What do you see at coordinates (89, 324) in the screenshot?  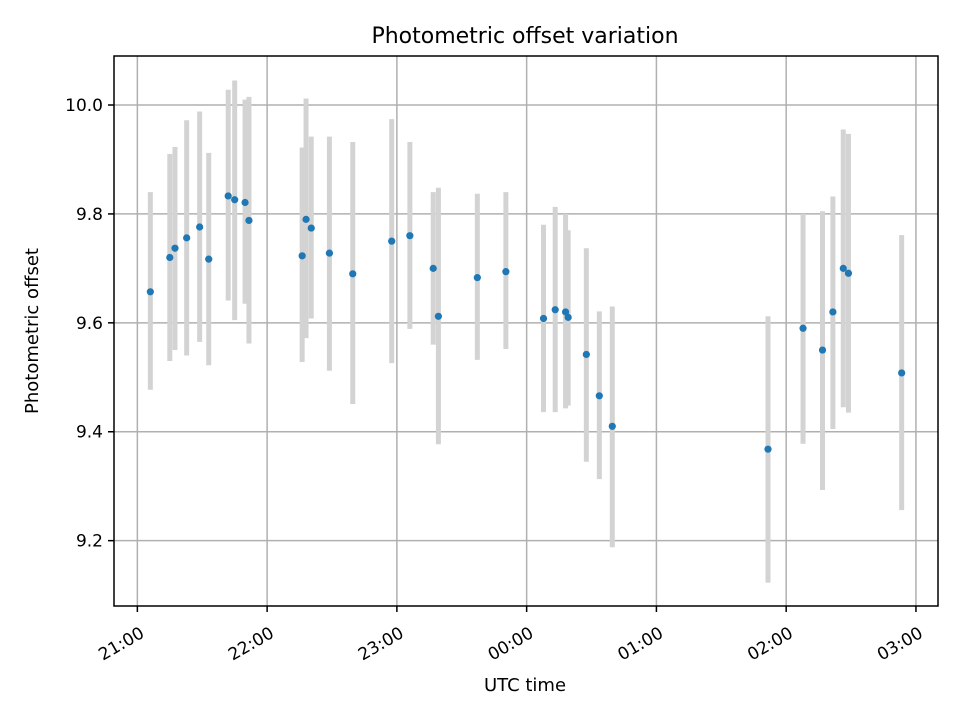 I see `y-tick-label: 9.6` at bounding box center [89, 324].